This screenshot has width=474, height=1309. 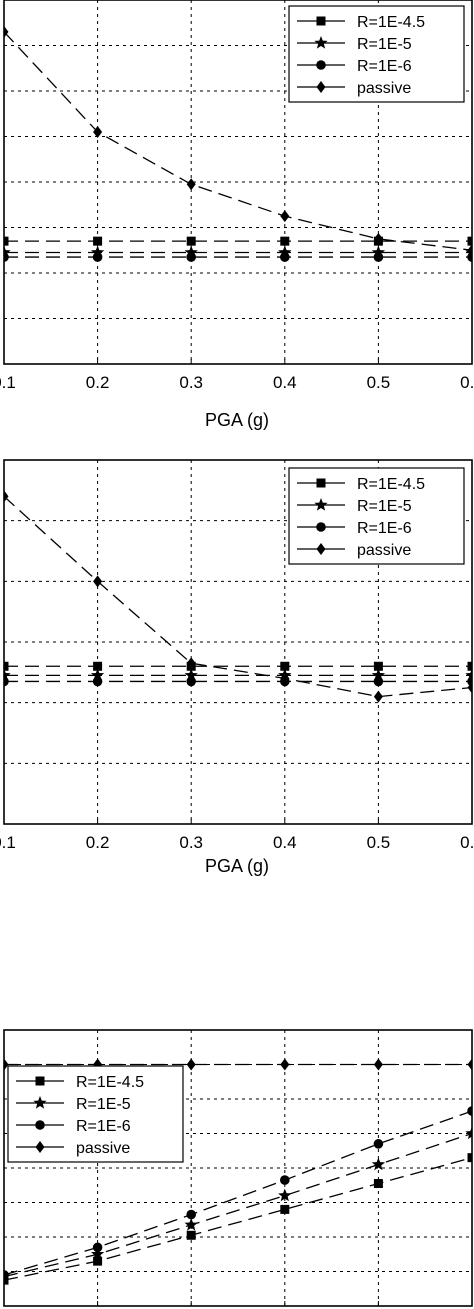 I want to click on series-line-star, so click(x=238, y=1205).